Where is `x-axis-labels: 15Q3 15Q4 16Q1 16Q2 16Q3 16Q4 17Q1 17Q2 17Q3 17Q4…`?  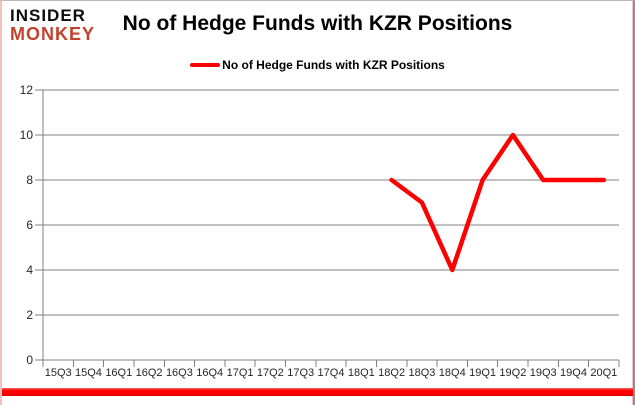
x-axis-labels: 15Q3 15Q4 16Q1 16Q2 16Q3 16Q4 17Q1 17Q2 17Q3 17Q4… is located at coordinates (338, 375).